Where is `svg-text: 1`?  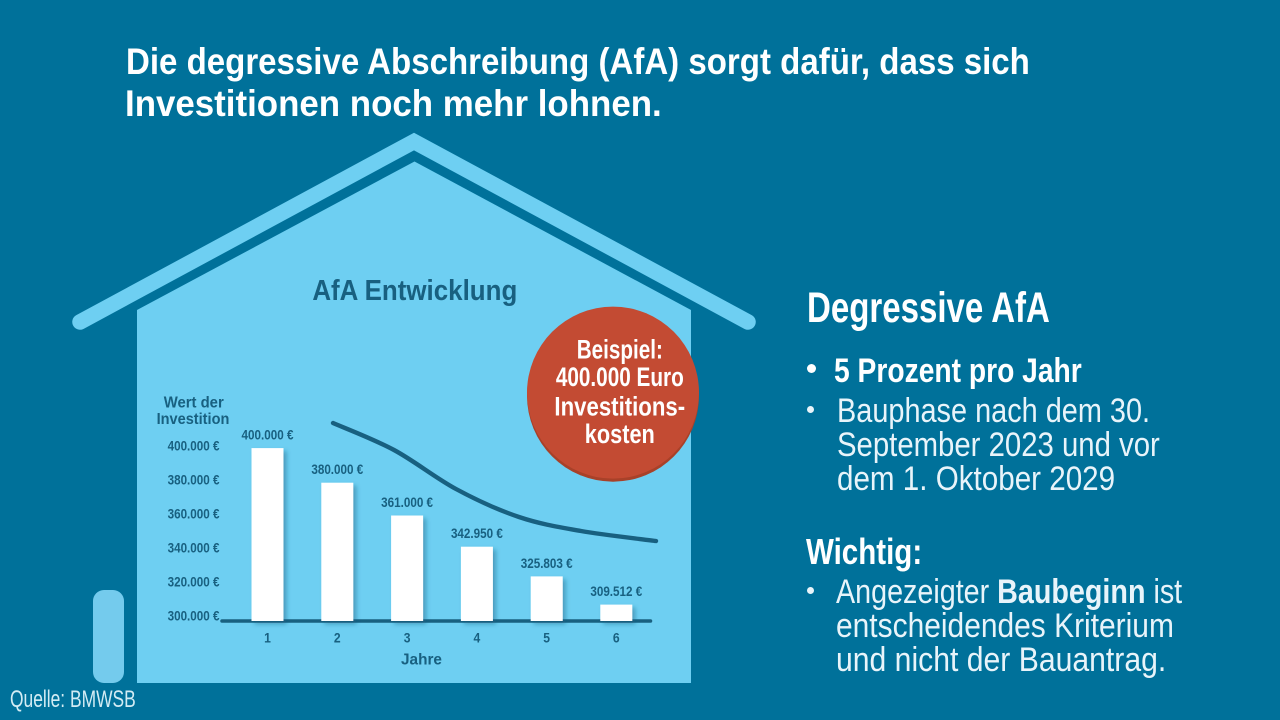 svg-text: 1 is located at coordinates (267, 638).